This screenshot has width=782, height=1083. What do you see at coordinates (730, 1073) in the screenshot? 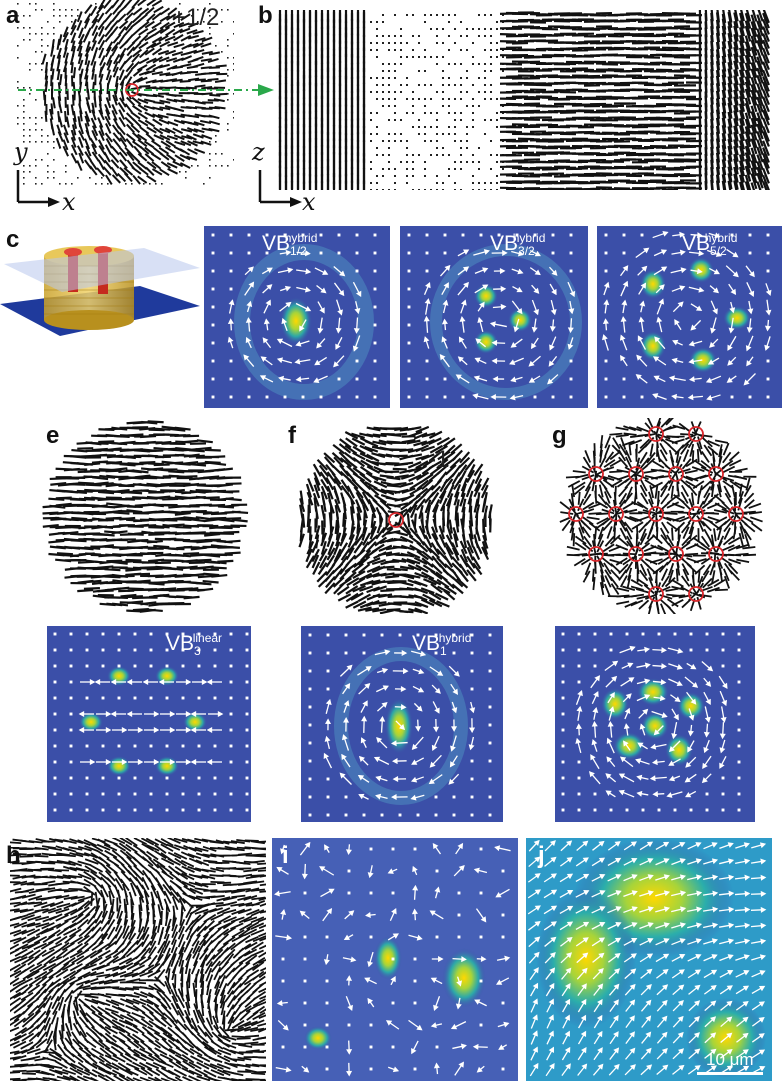
I see `scale-bar` at bounding box center [730, 1073].